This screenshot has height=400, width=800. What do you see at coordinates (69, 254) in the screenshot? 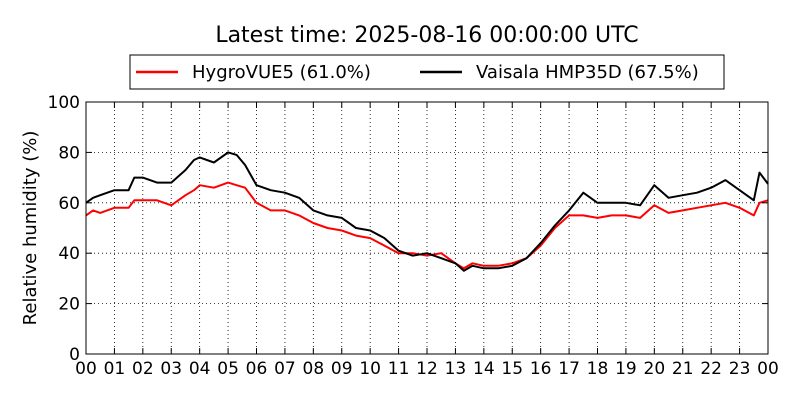
I see `y-tick-label: 40` at bounding box center [69, 254].